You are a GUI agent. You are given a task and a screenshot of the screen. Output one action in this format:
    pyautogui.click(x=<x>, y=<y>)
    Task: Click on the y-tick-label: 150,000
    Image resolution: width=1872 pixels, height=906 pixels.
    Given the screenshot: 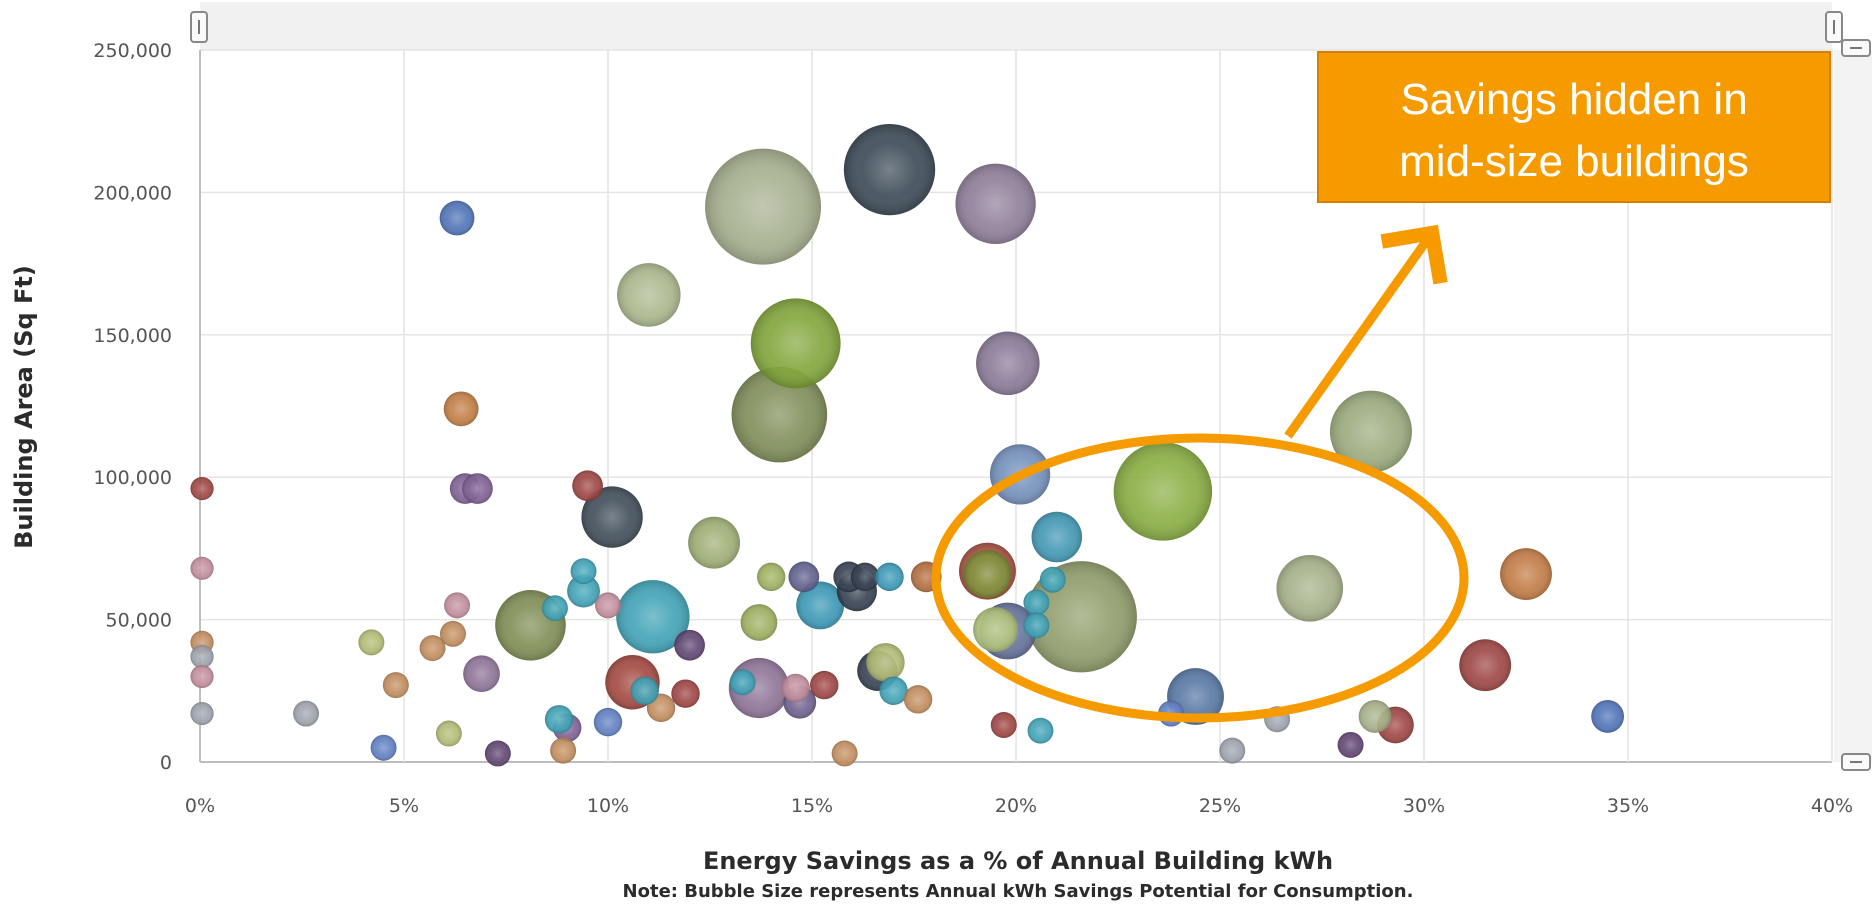 What is the action you would take?
    pyautogui.click(x=132, y=336)
    